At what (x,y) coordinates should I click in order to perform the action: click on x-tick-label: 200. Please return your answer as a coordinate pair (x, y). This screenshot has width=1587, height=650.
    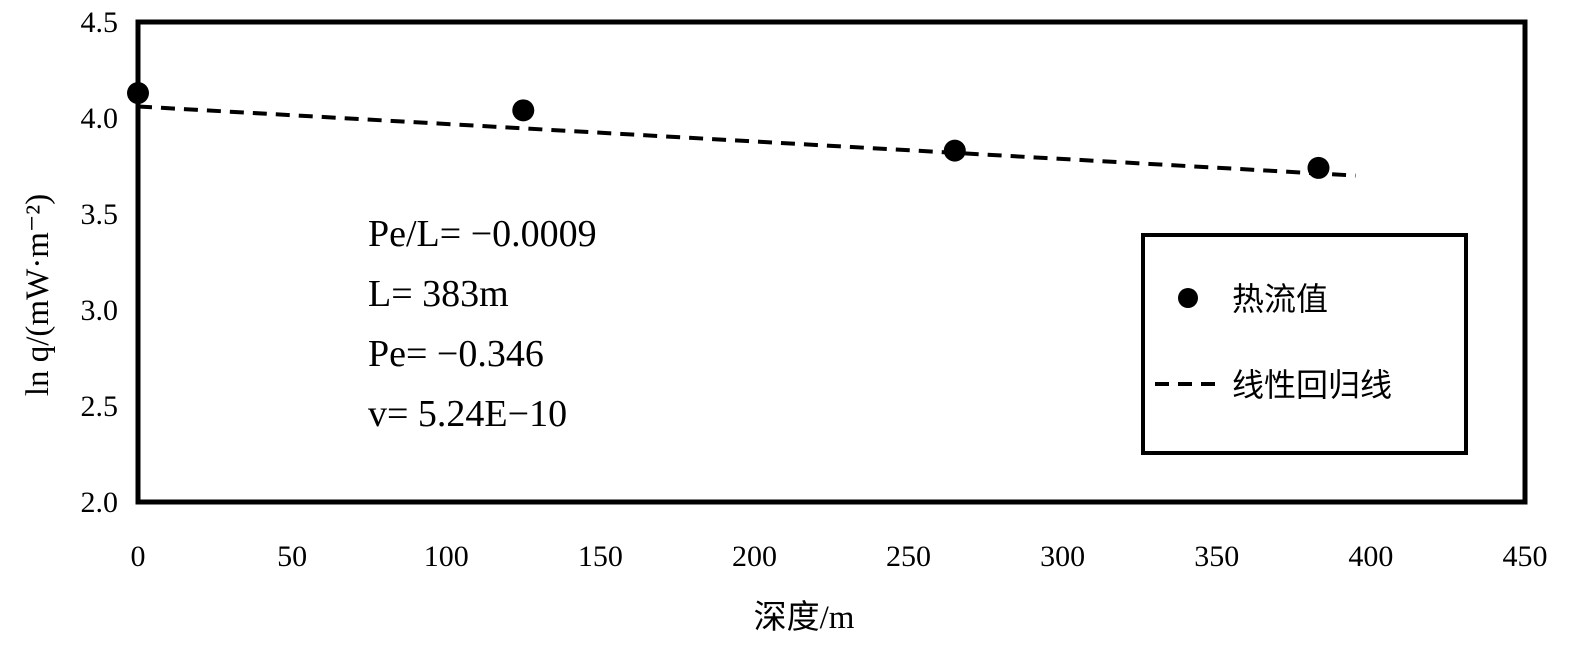
    Looking at the image, I should click on (754, 556).